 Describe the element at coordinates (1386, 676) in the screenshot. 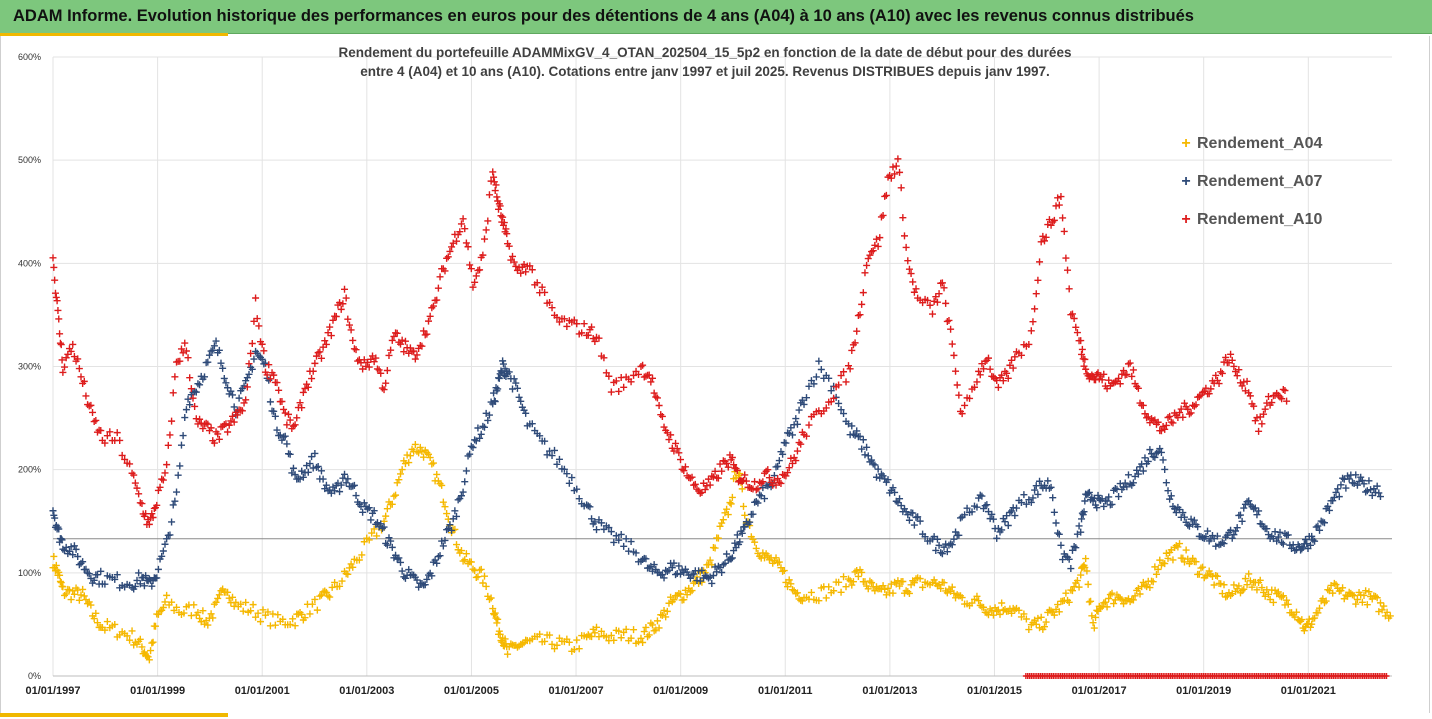

I see `zero-point` at that location.